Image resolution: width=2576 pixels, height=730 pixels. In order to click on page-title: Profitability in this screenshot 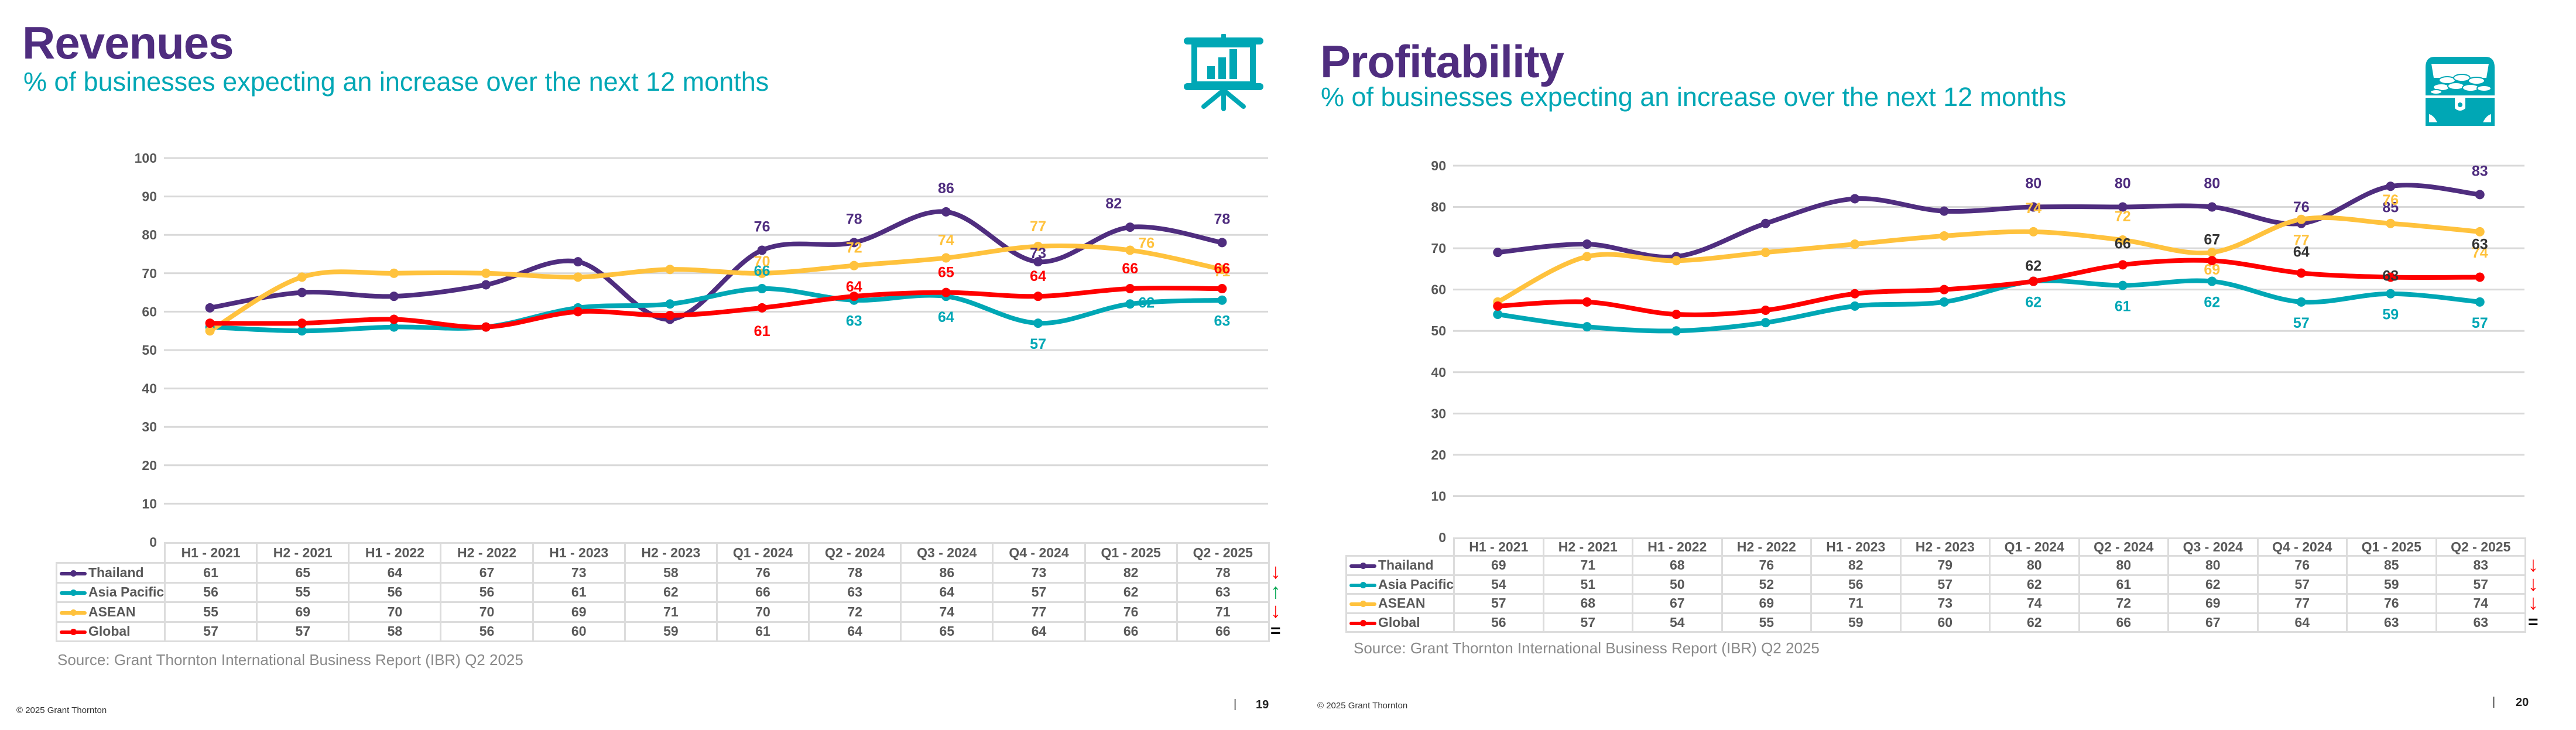, I will do `click(1442, 61)`.